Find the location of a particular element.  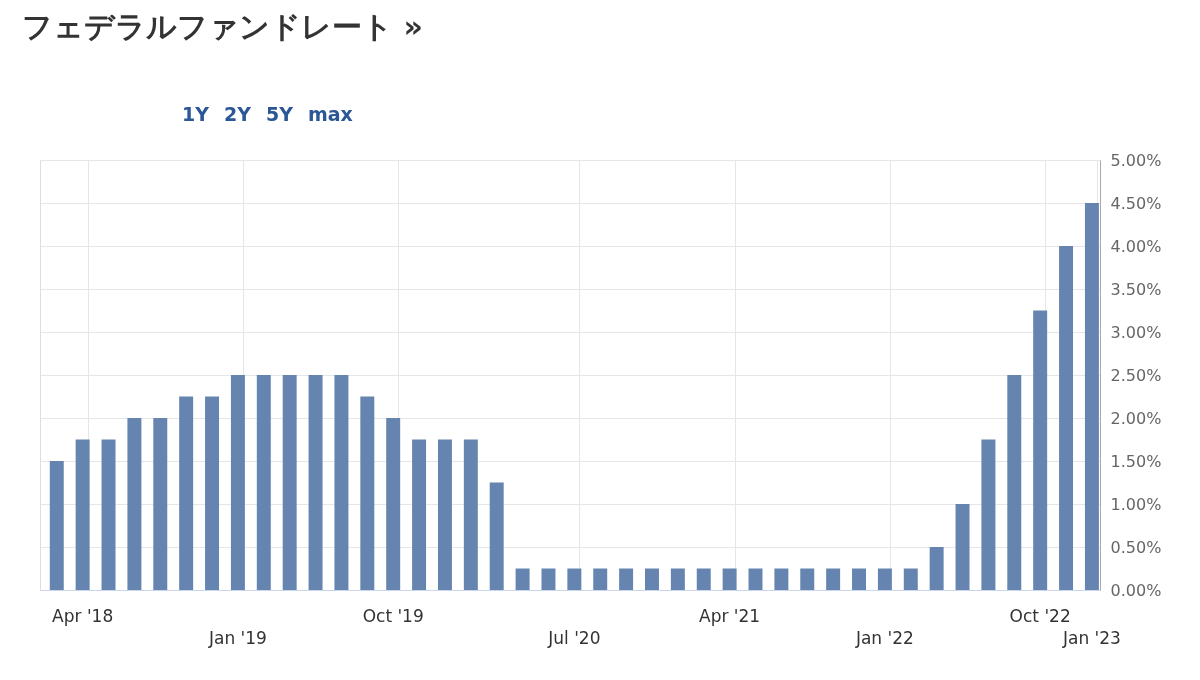

x-tick-label: Oct '22 is located at coordinates (1040, 615).